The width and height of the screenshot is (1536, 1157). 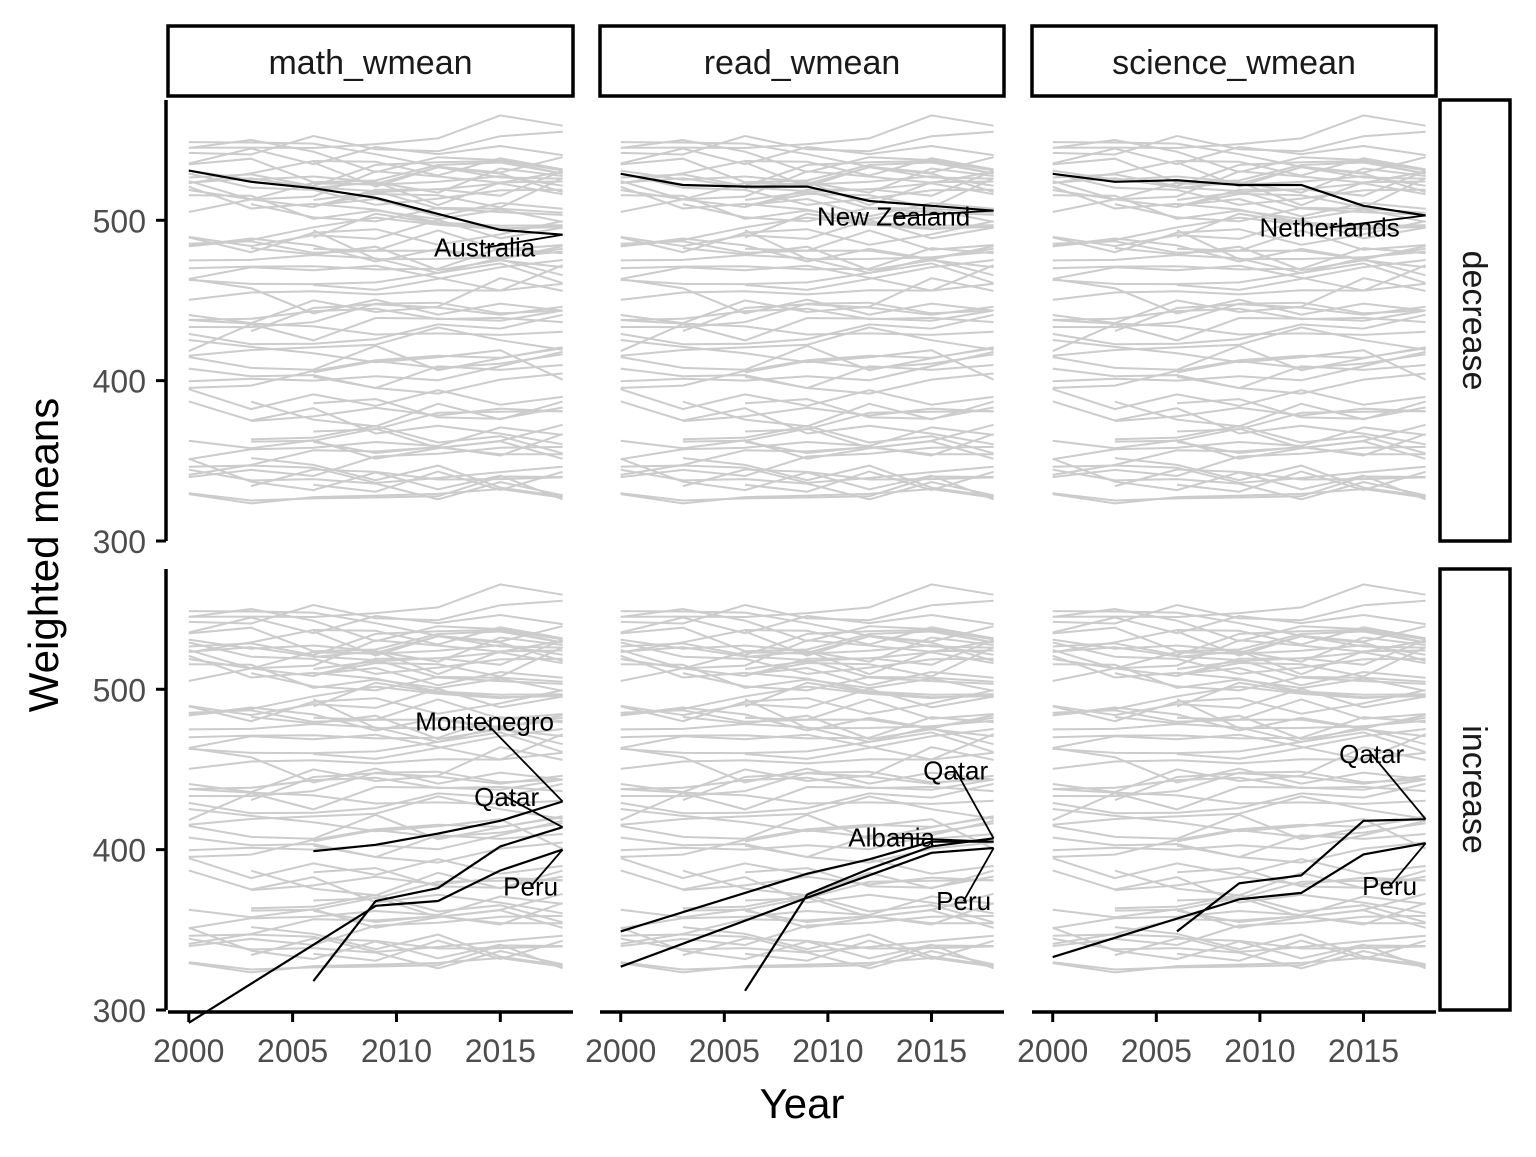 I want to click on facet-strip-label: read_wmean, so click(x=802, y=63).